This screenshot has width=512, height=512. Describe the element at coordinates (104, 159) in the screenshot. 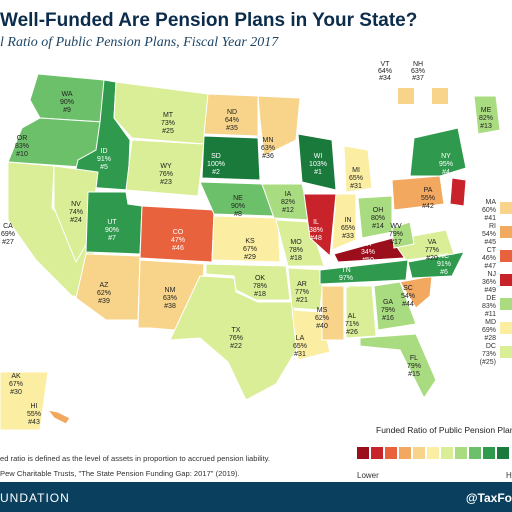

I see `state-label-id-pct: 91%` at that location.